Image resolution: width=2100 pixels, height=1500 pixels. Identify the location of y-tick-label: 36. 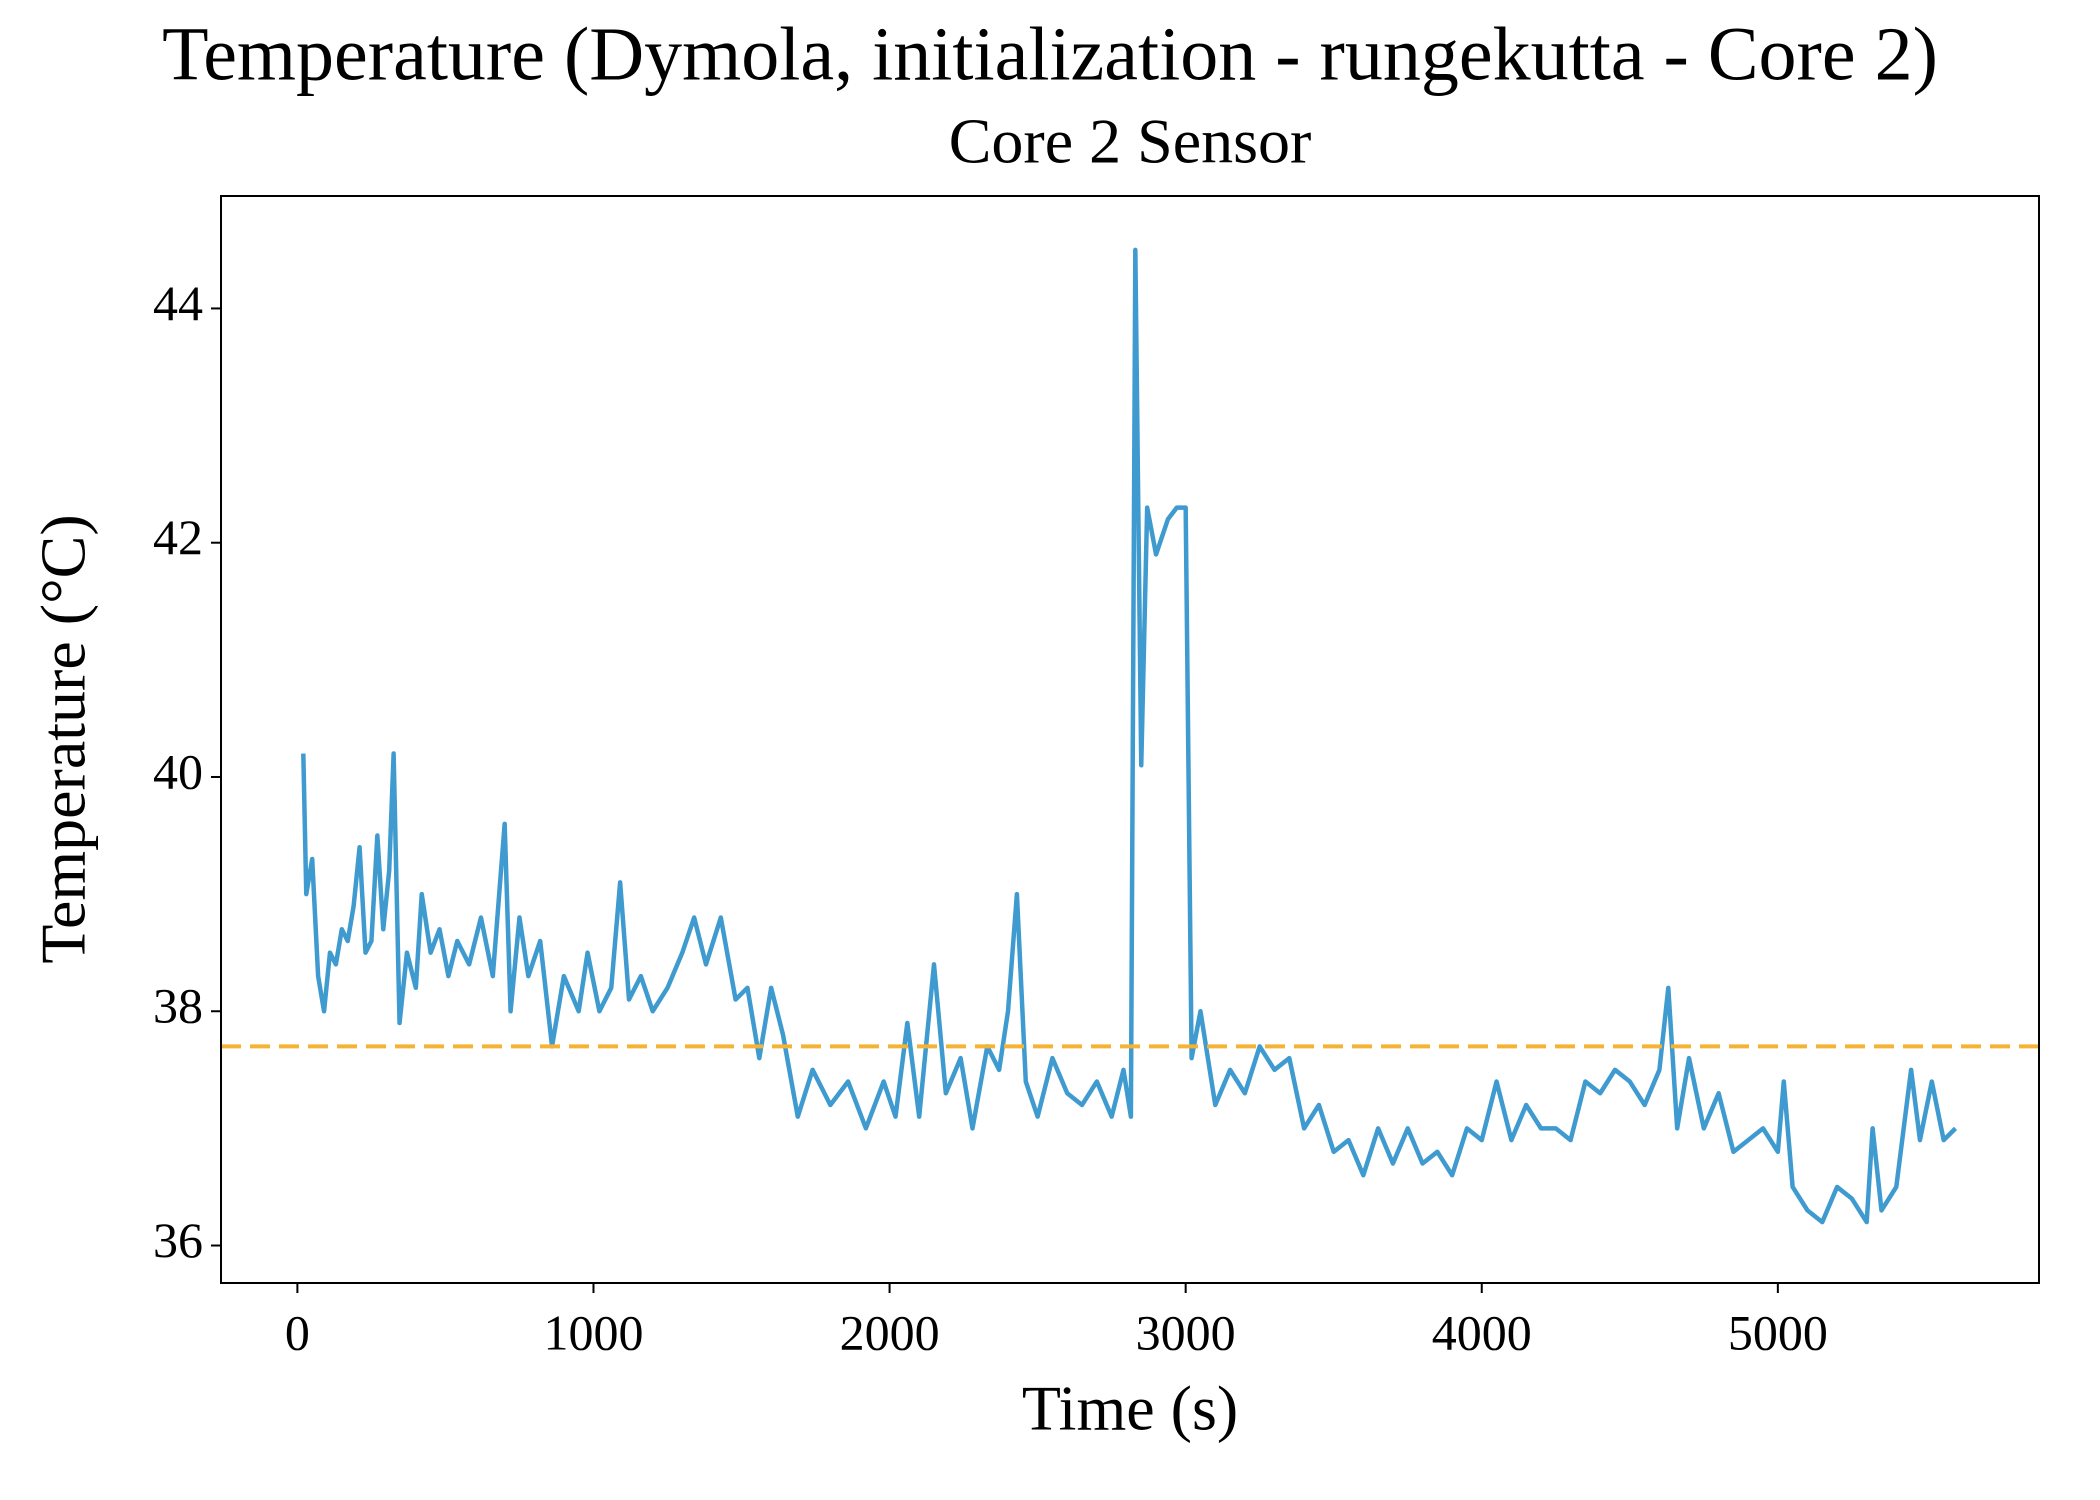
(178, 1240).